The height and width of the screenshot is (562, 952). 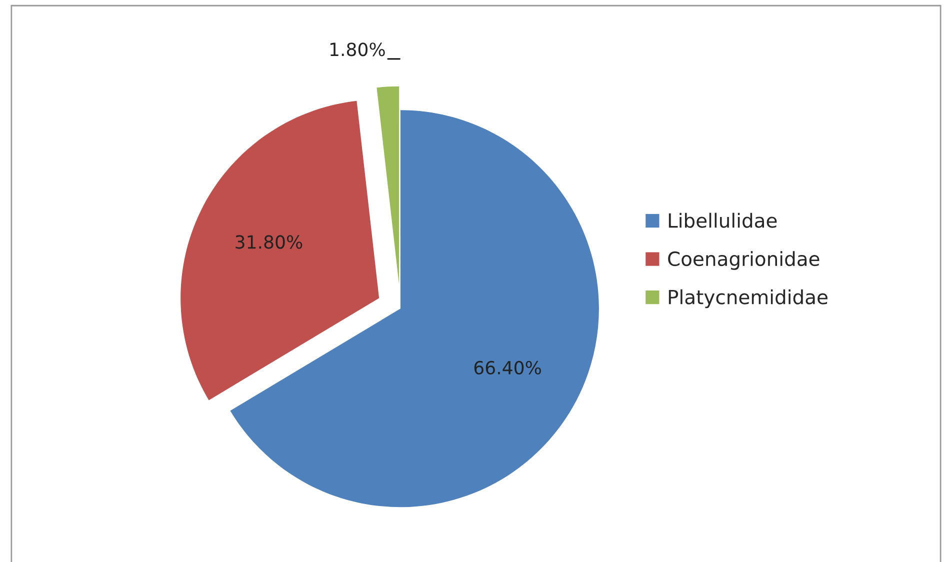 I want to click on data-label: 66.40%, so click(x=507, y=367).